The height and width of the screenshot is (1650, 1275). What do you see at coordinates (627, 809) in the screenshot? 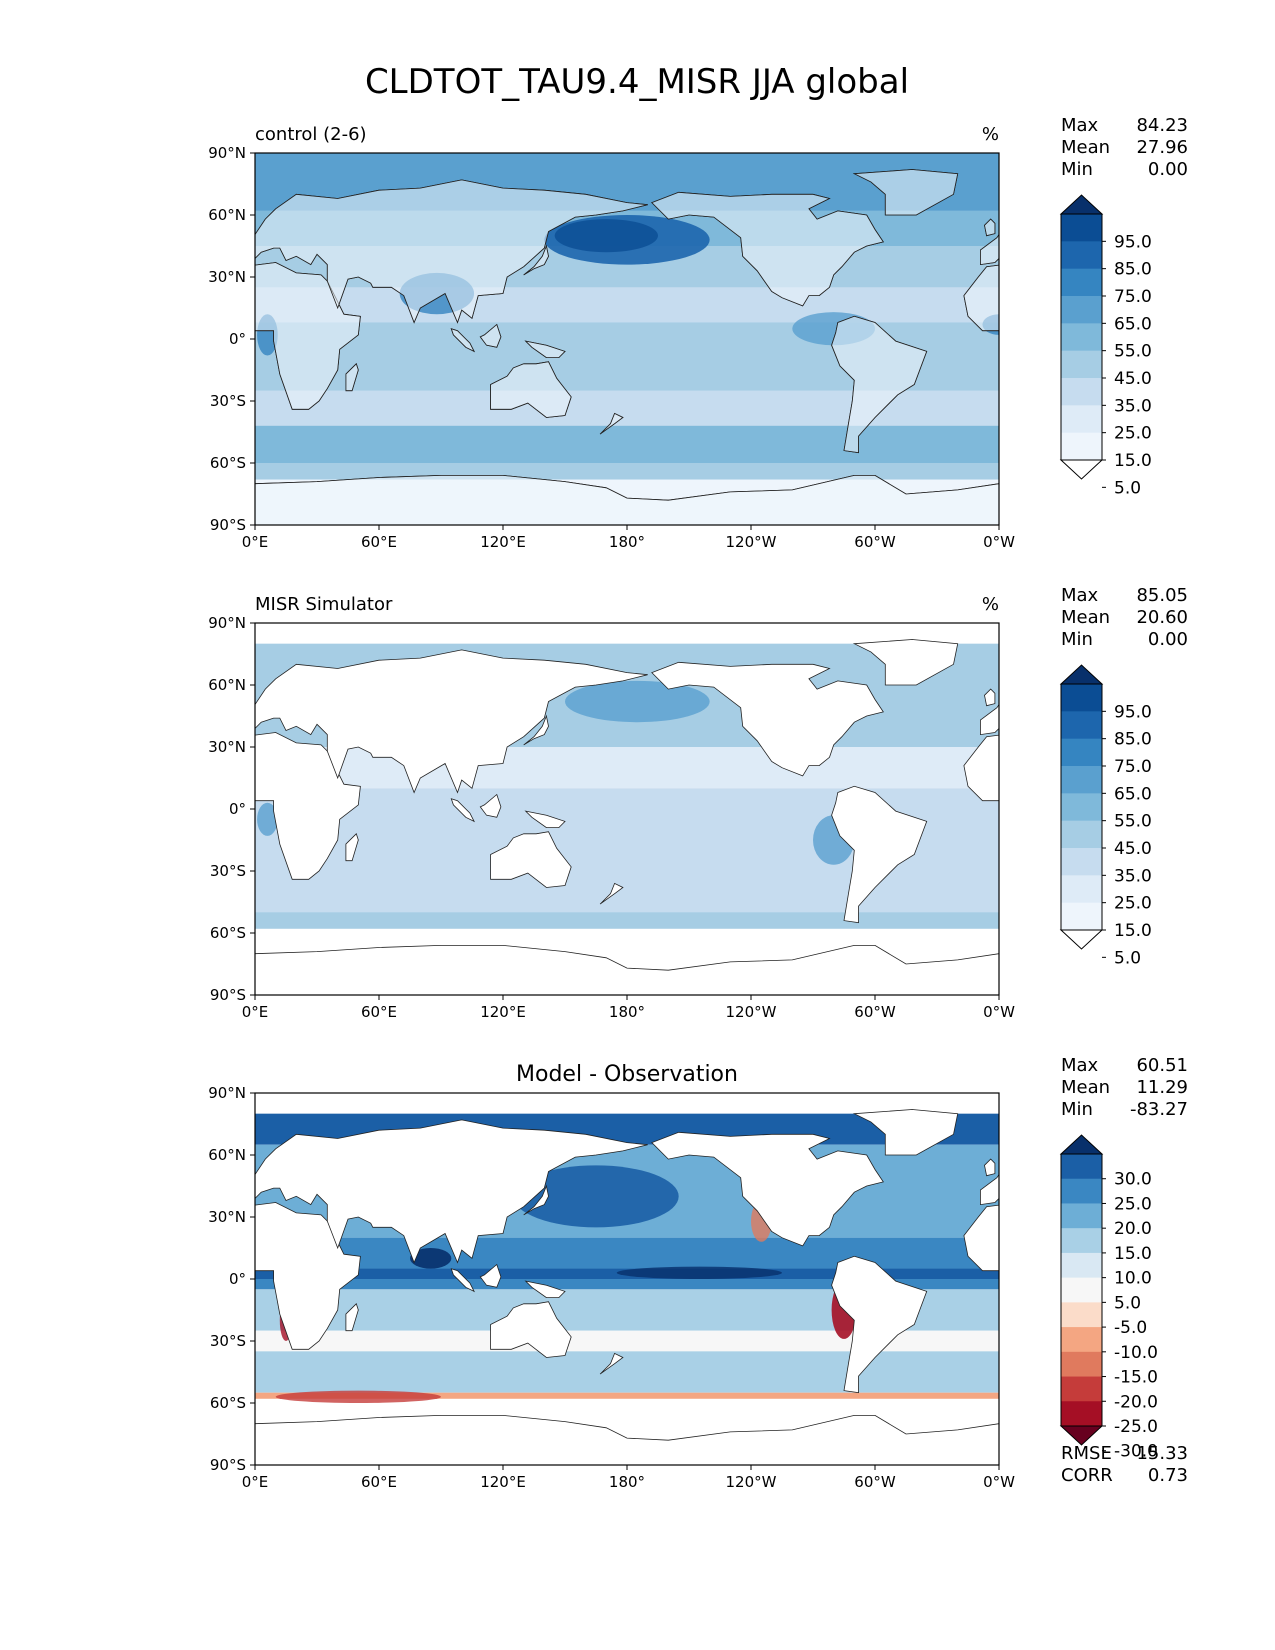
I see `map-field` at bounding box center [627, 809].